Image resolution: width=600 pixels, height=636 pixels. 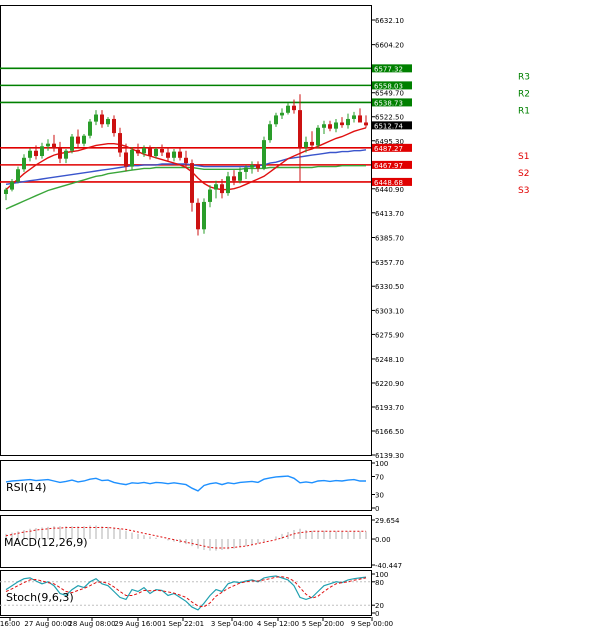 What do you see at coordinates (389, 118) in the screenshot?
I see `y-tick-label: 6522.50` at bounding box center [389, 118].